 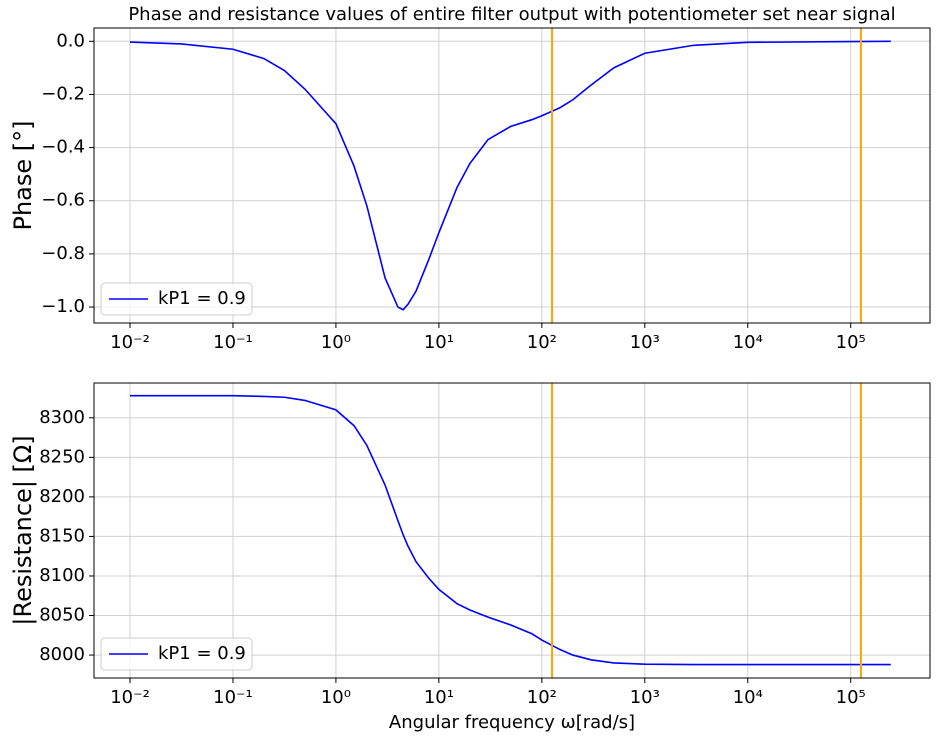 I want to click on y-tick-label: −0.6, so click(x=63, y=200).